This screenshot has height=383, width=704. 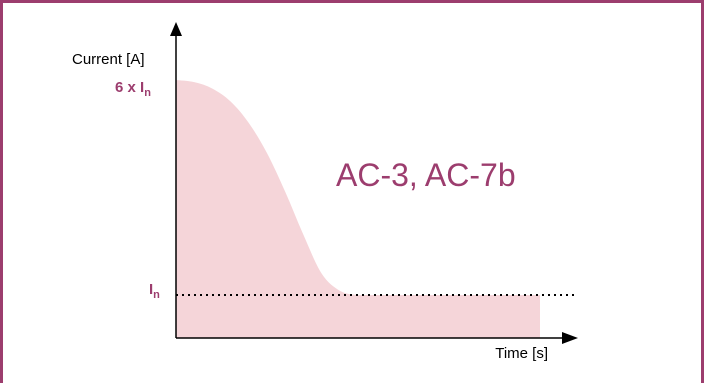 I want to click on y-tick-peak-sub: n, so click(x=147, y=93).